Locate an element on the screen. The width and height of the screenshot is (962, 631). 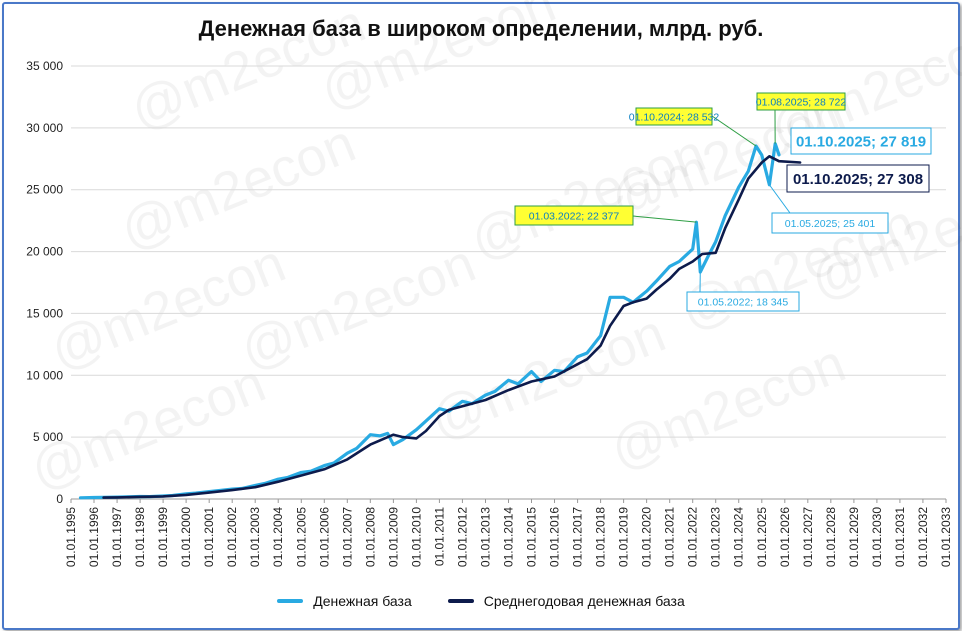
annotation-label: 01.05.2022; 18 345 is located at coordinates (743, 302).